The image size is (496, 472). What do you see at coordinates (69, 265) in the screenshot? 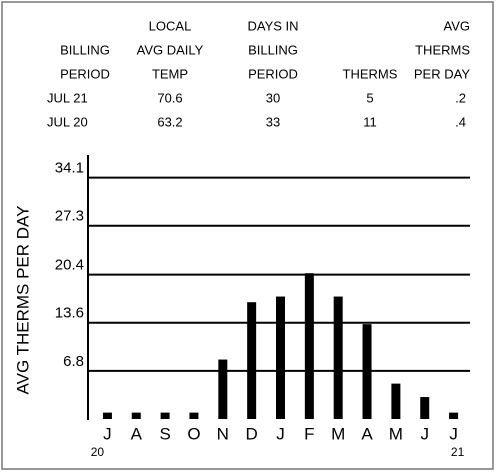
I see `y-tick-label: 20.4` at bounding box center [69, 265].